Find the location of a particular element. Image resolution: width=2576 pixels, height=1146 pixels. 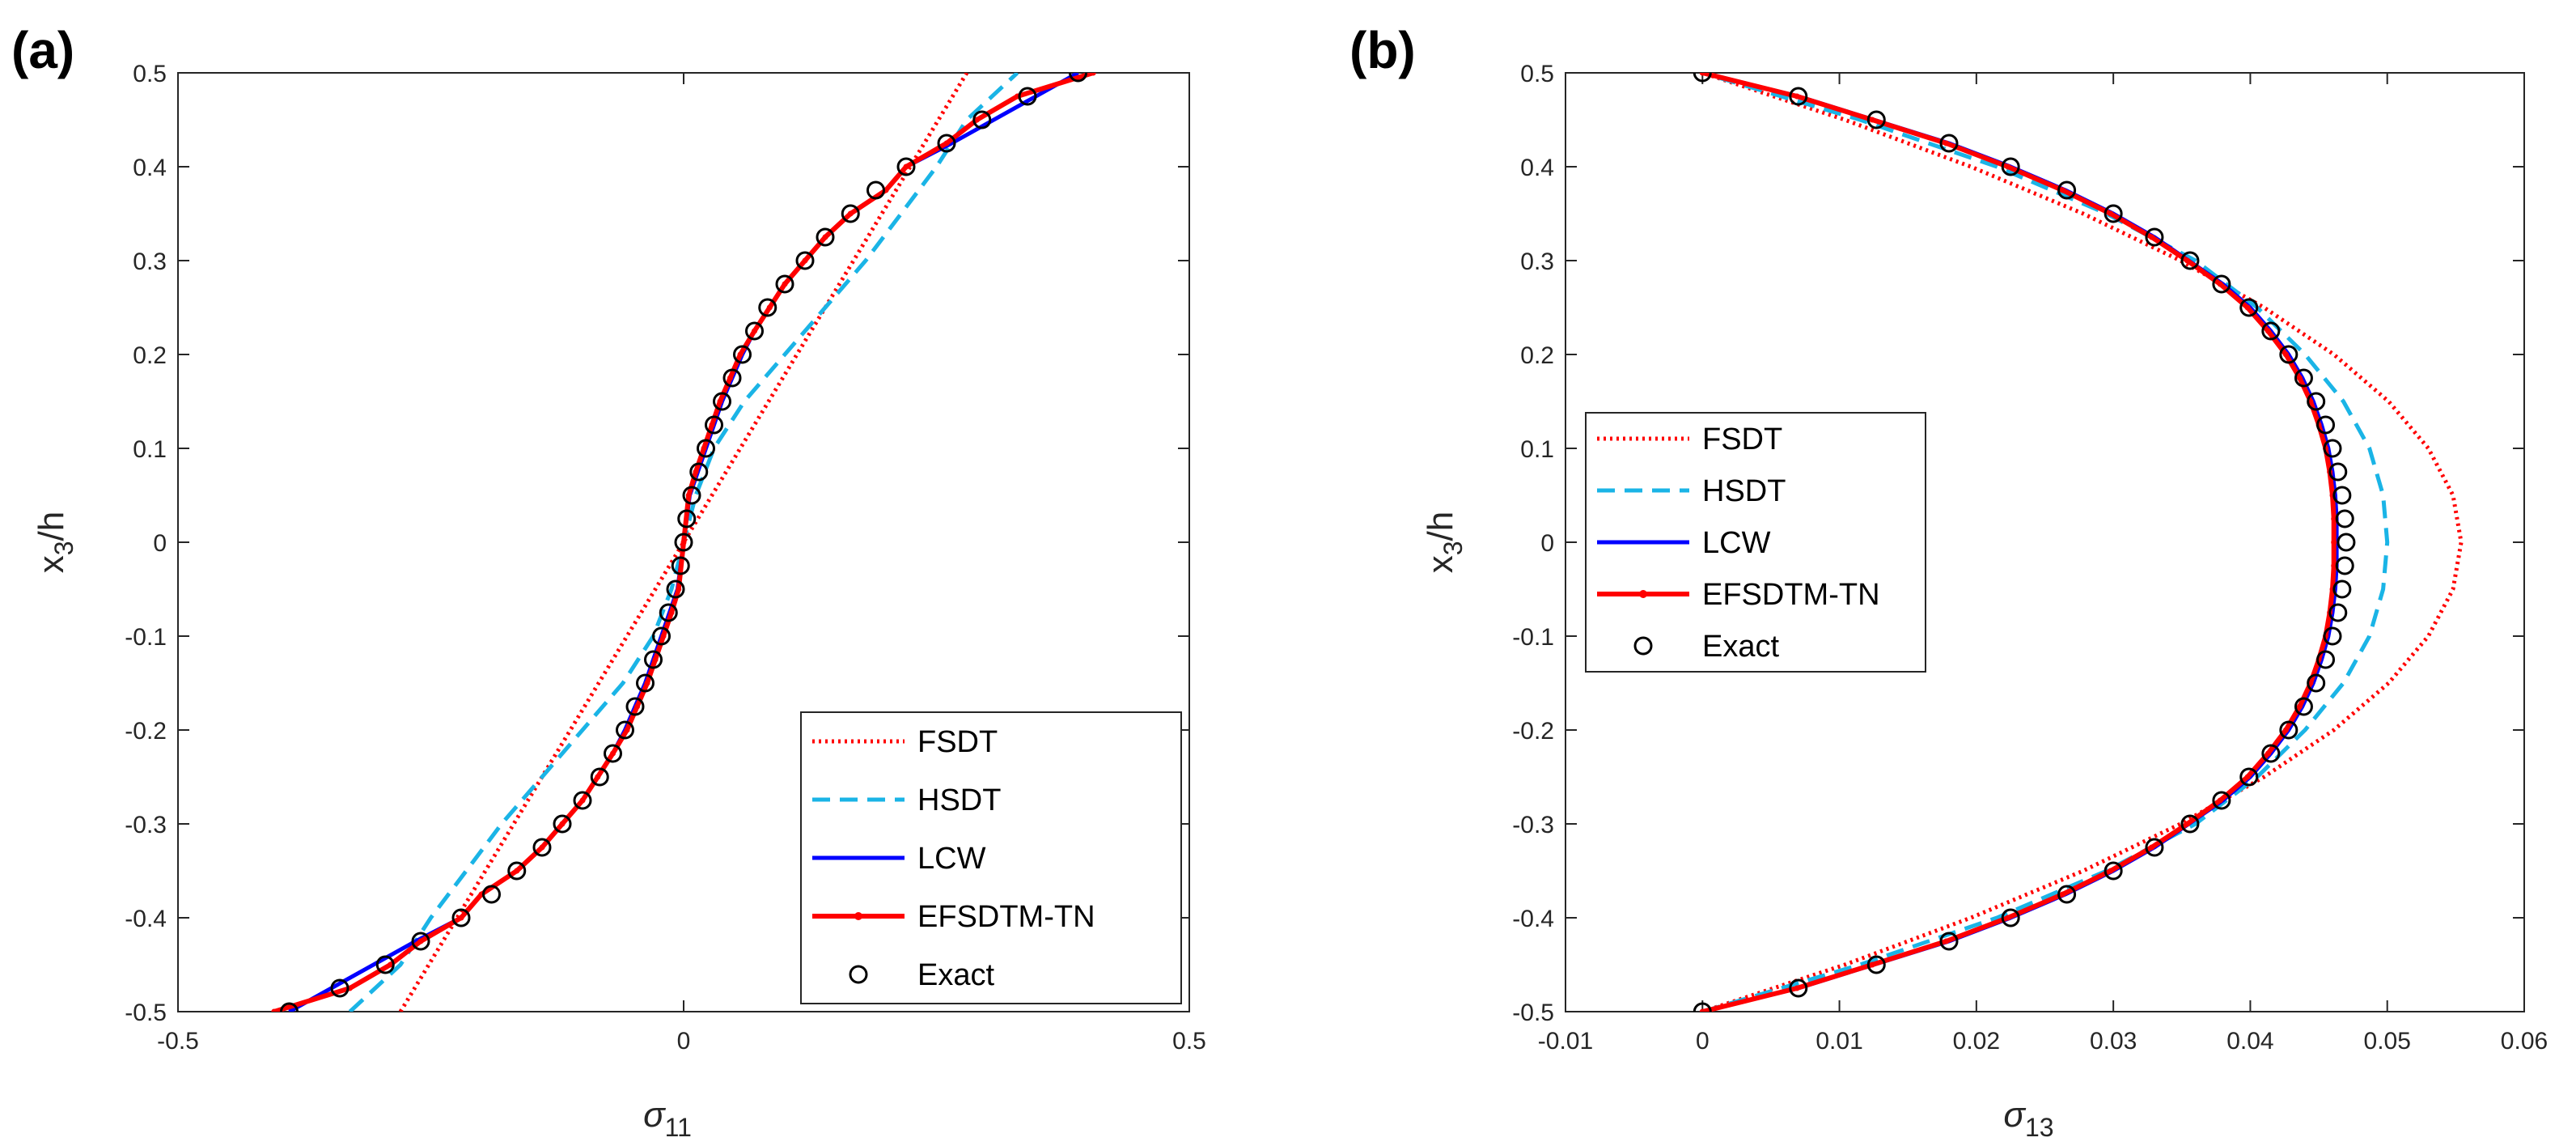

x-tick-label: 0.05 is located at coordinates (2387, 1041).